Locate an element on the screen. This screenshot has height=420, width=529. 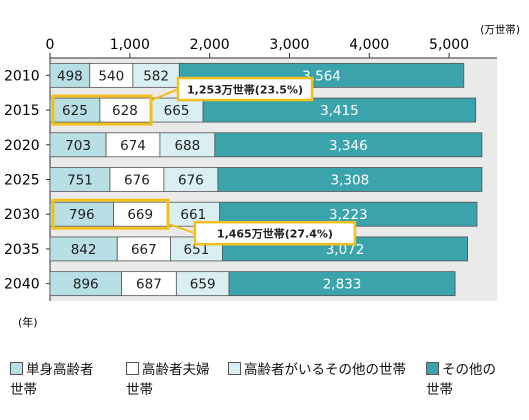
unit-label: (万世帯) is located at coordinates (500, 29).